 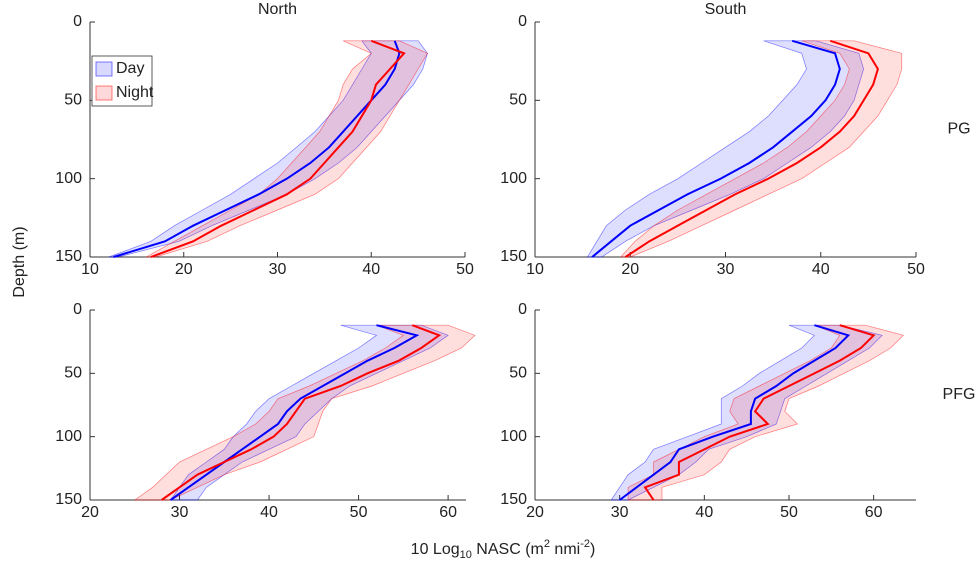 What do you see at coordinates (508, 549) in the screenshot?
I see `x-label-part: NASC (m` at bounding box center [508, 549].